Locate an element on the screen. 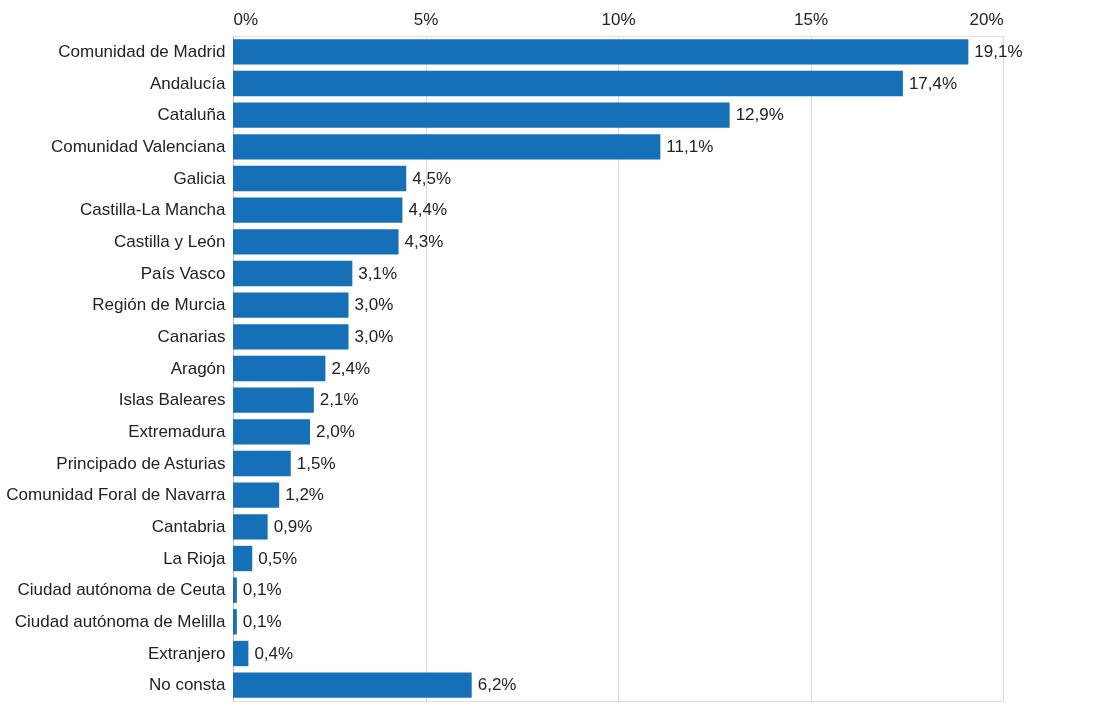 This screenshot has width=1099, height=724. data-label: 4,3% is located at coordinates (424, 241).